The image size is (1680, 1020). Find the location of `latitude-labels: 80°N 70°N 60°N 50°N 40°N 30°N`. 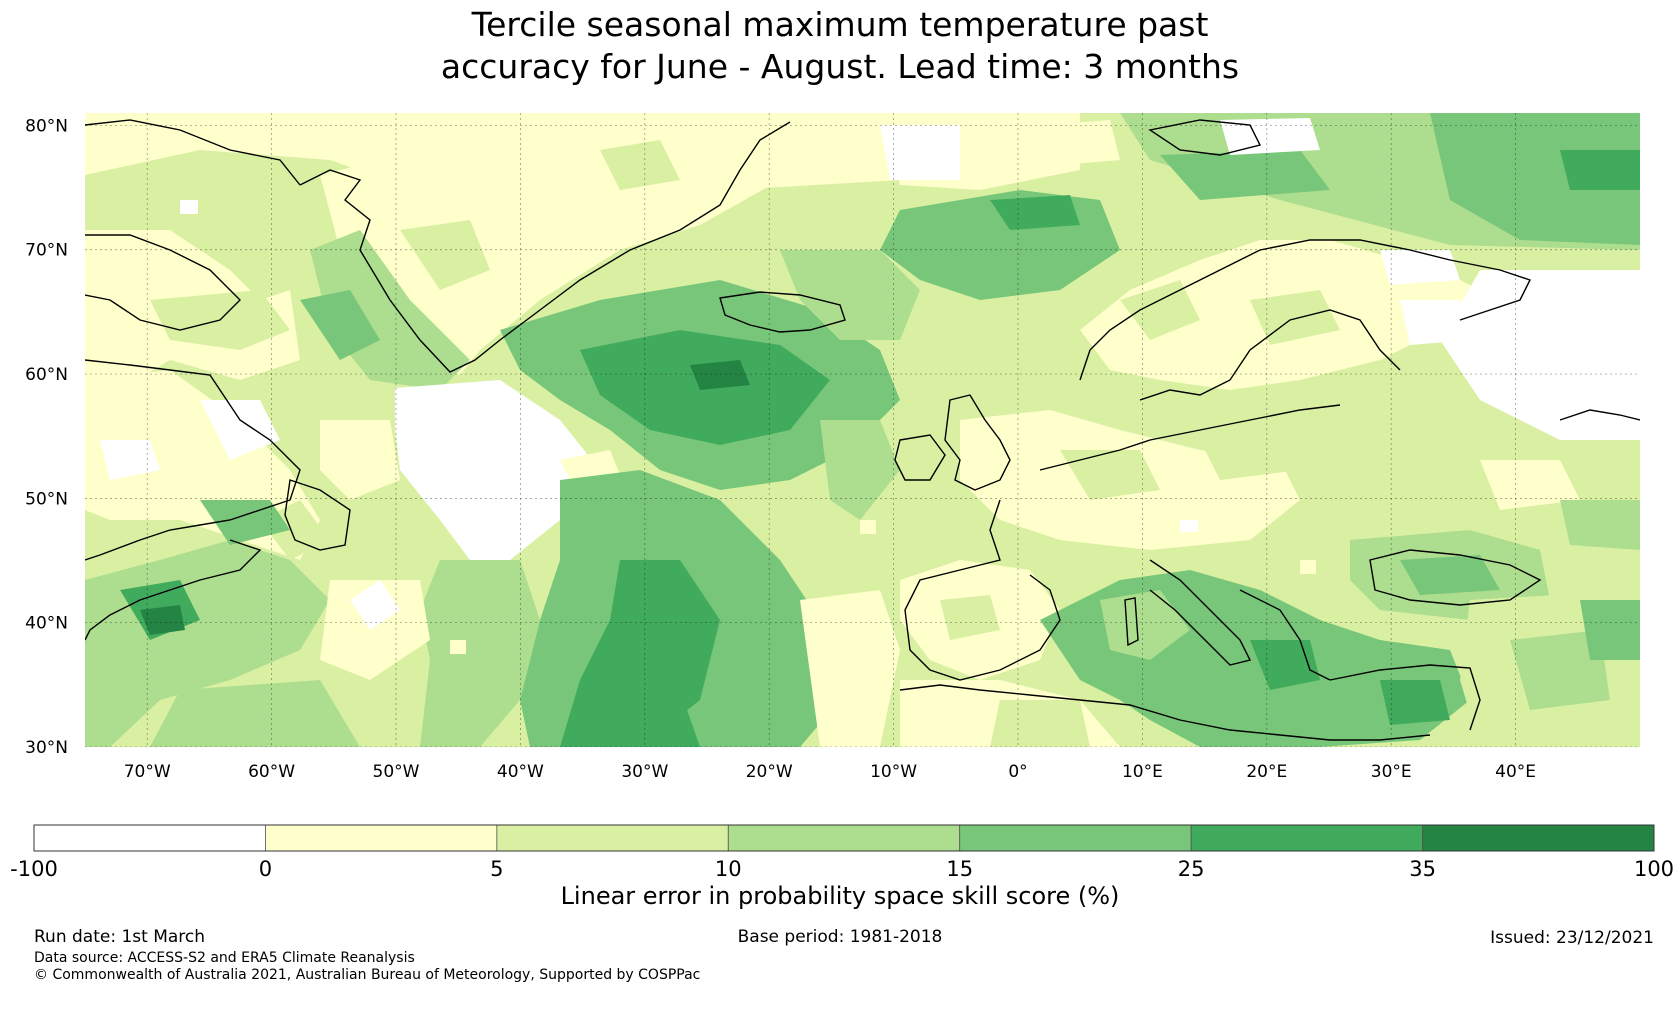

latitude-labels: 80°N 70°N 60°N 50°N 40°N 30°N is located at coordinates (46, 437).